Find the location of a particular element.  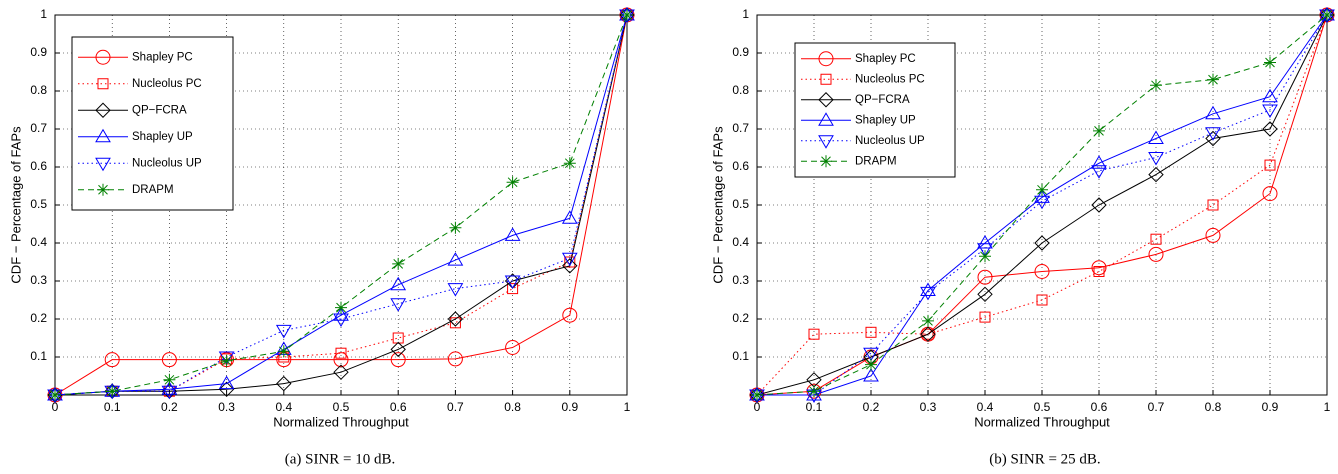

caption: (b) SINR = 25 dB. is located at coordinates (1044, 459).